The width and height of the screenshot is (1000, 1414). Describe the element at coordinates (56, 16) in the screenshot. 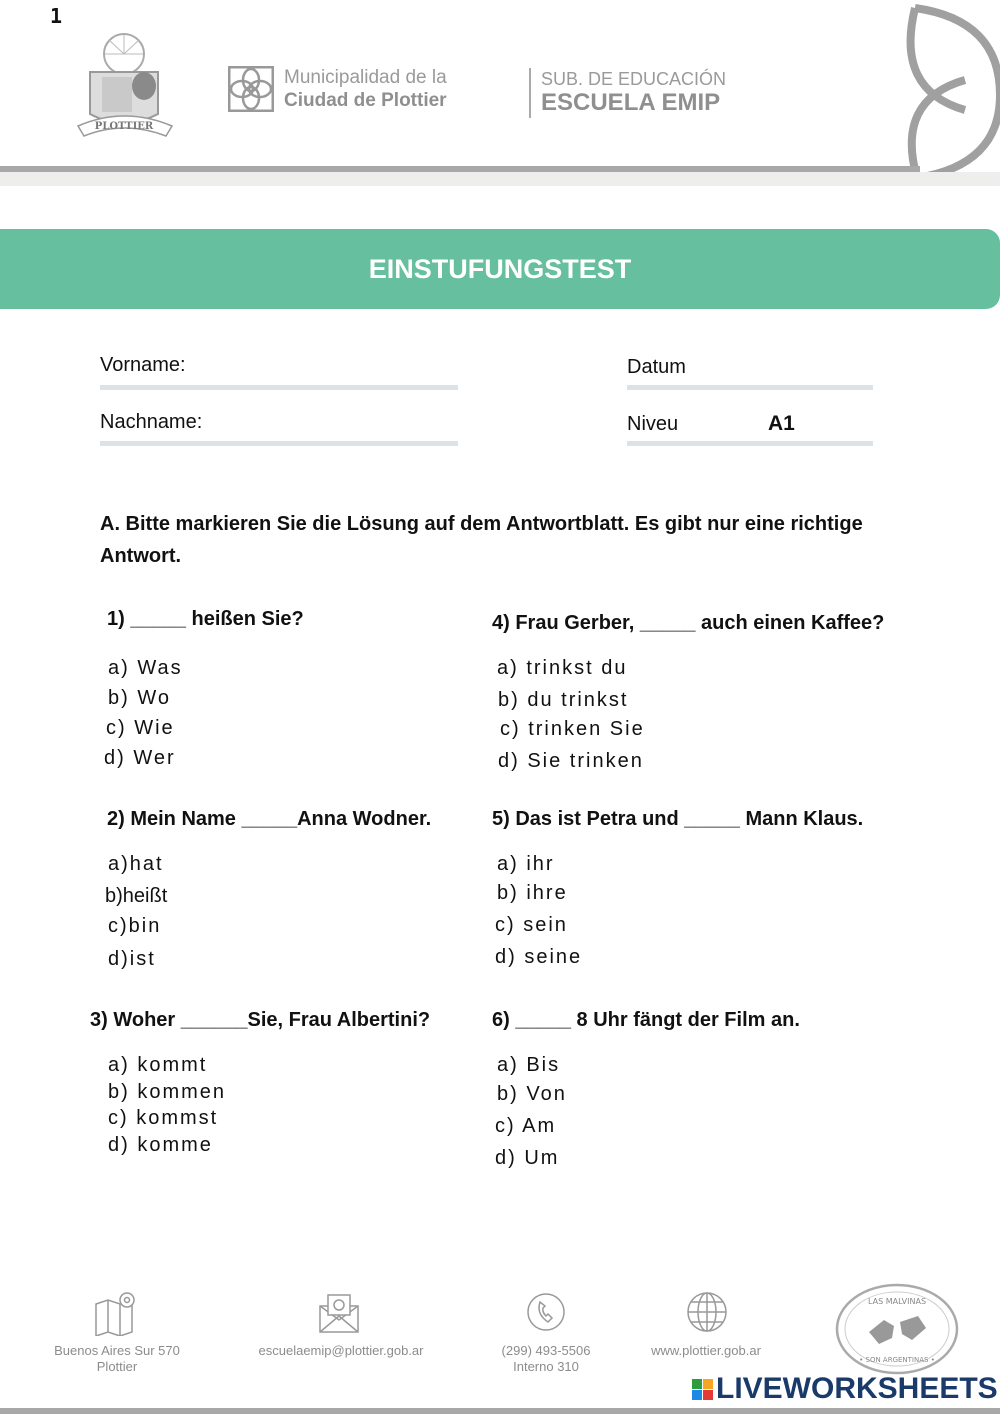

I see `page-number: 1` at that location.